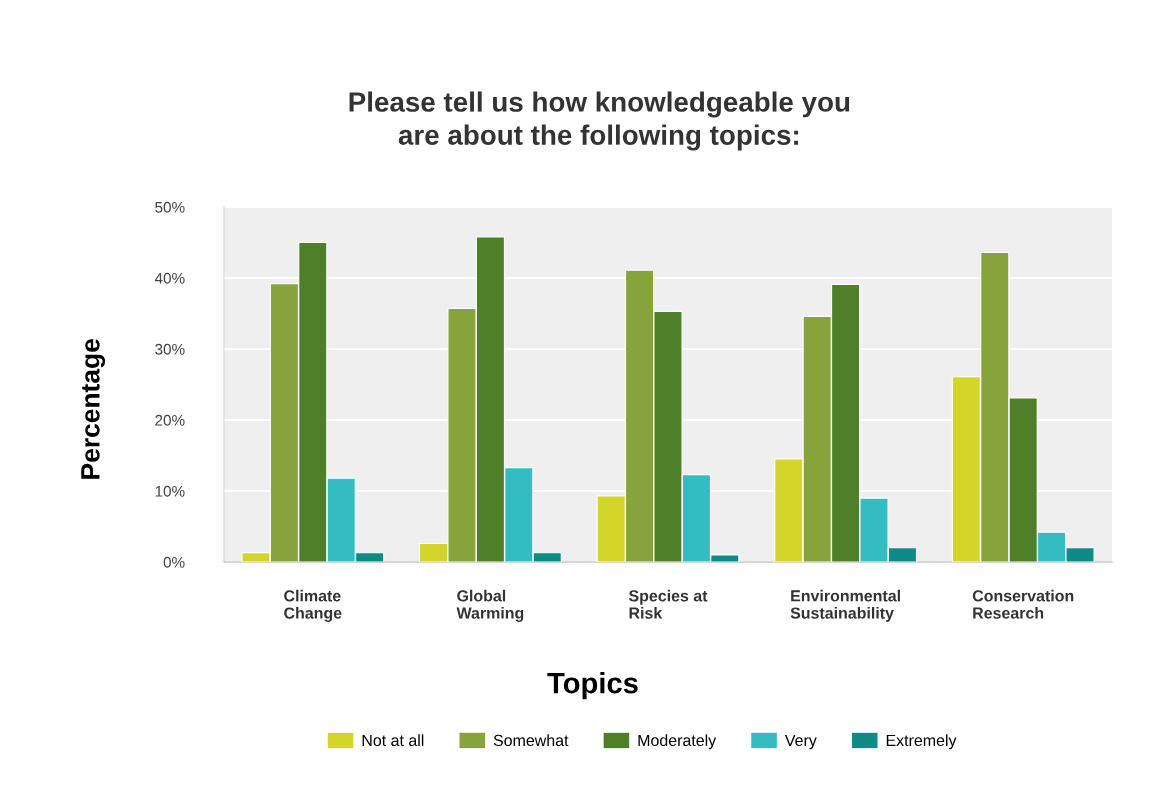 The image size is (1157, 790). I want to click on y-tick-label: 30%, so click(170, 349).